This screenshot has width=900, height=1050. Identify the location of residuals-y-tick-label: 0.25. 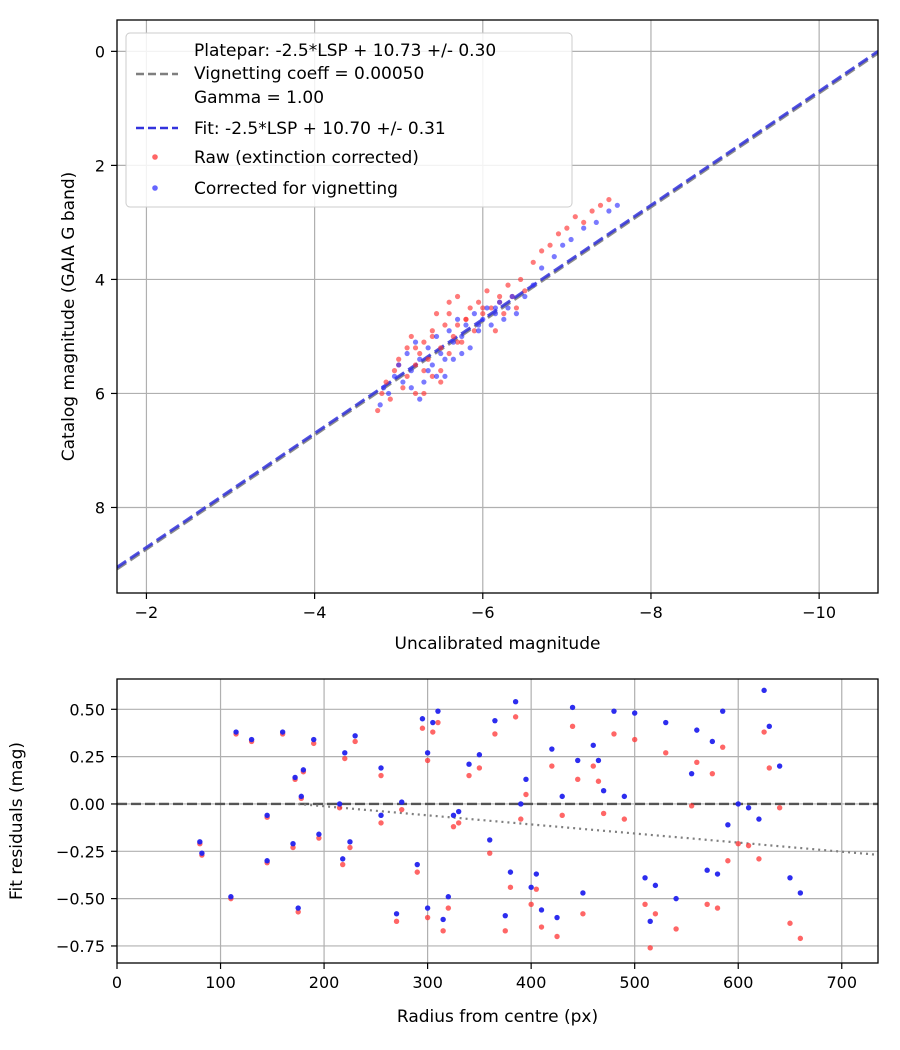
(87, 757).